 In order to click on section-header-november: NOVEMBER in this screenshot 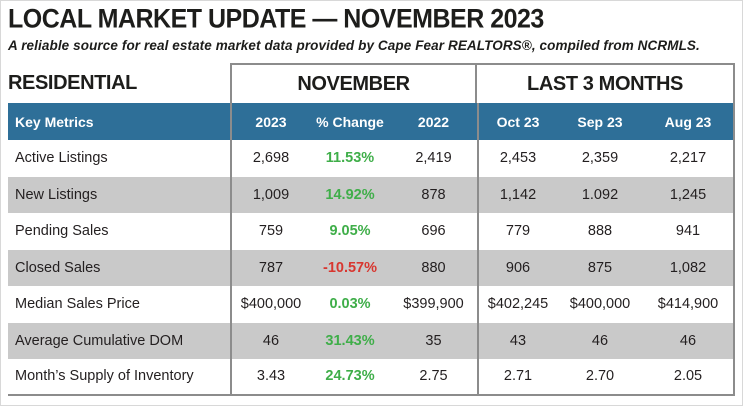, I will do `click(353, 83)`.